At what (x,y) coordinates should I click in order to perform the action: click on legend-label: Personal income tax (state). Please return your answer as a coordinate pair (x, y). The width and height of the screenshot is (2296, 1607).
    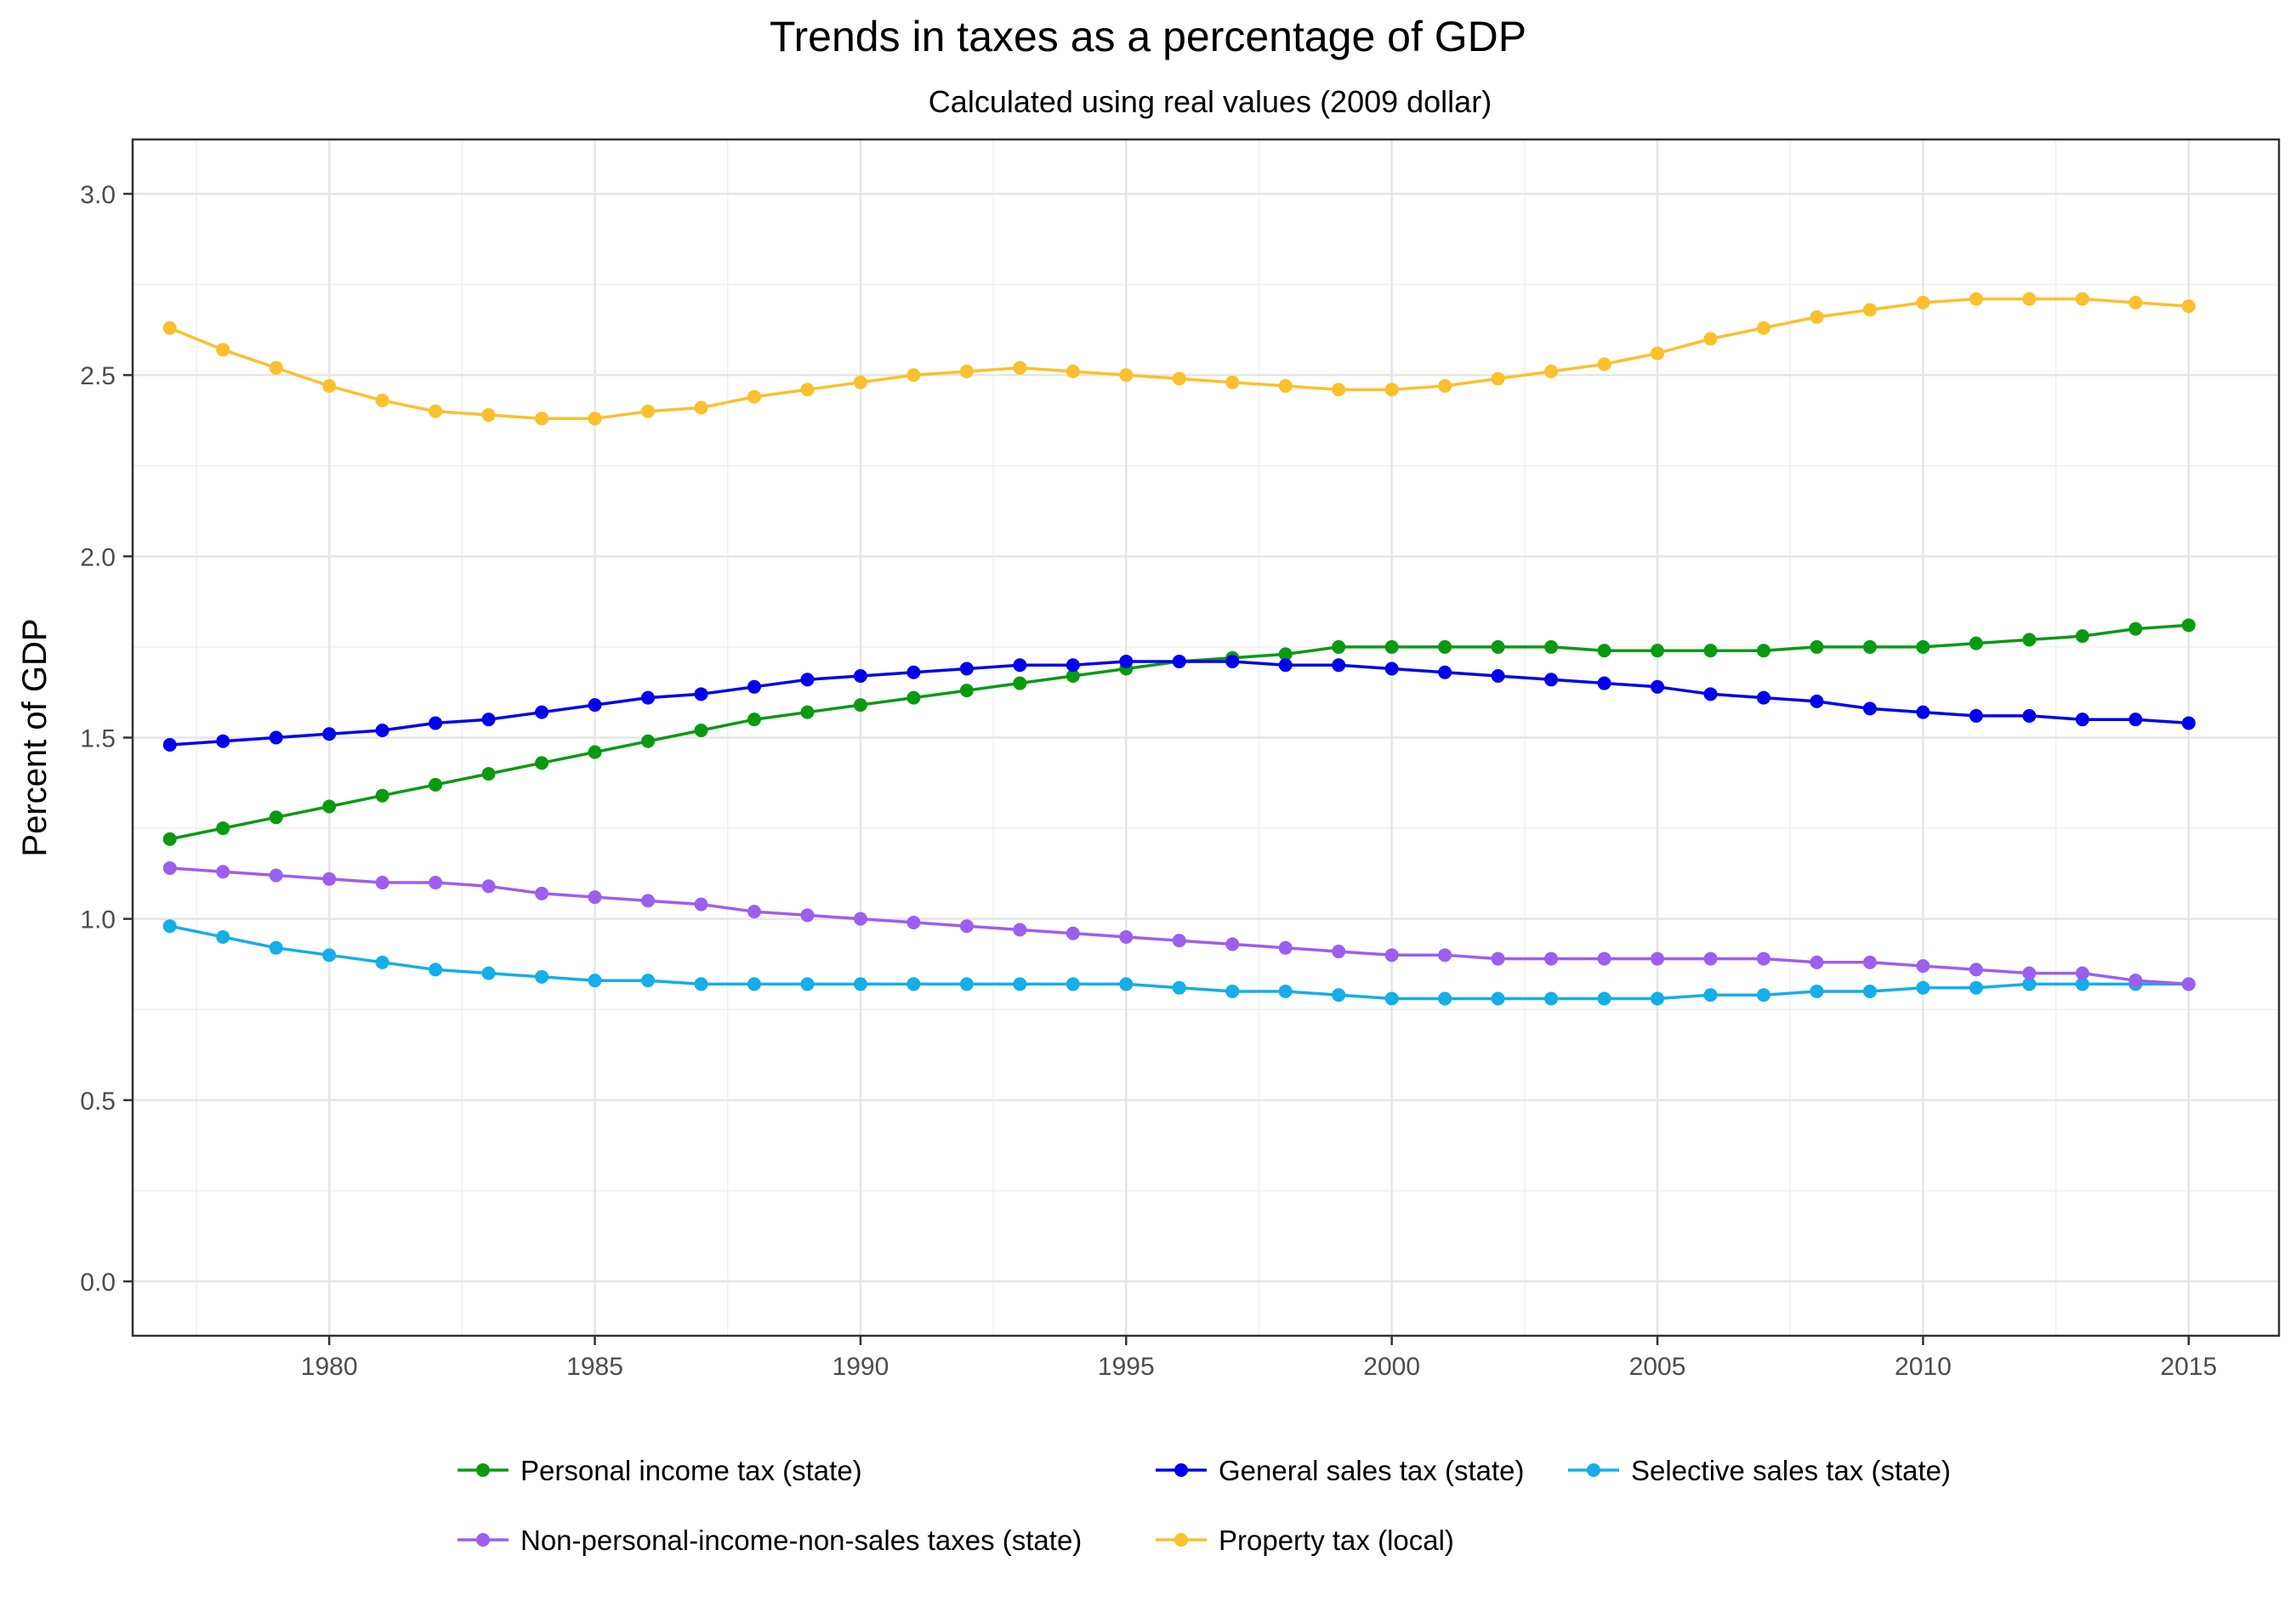
    Looking at the image, I should click on (691, 1471).